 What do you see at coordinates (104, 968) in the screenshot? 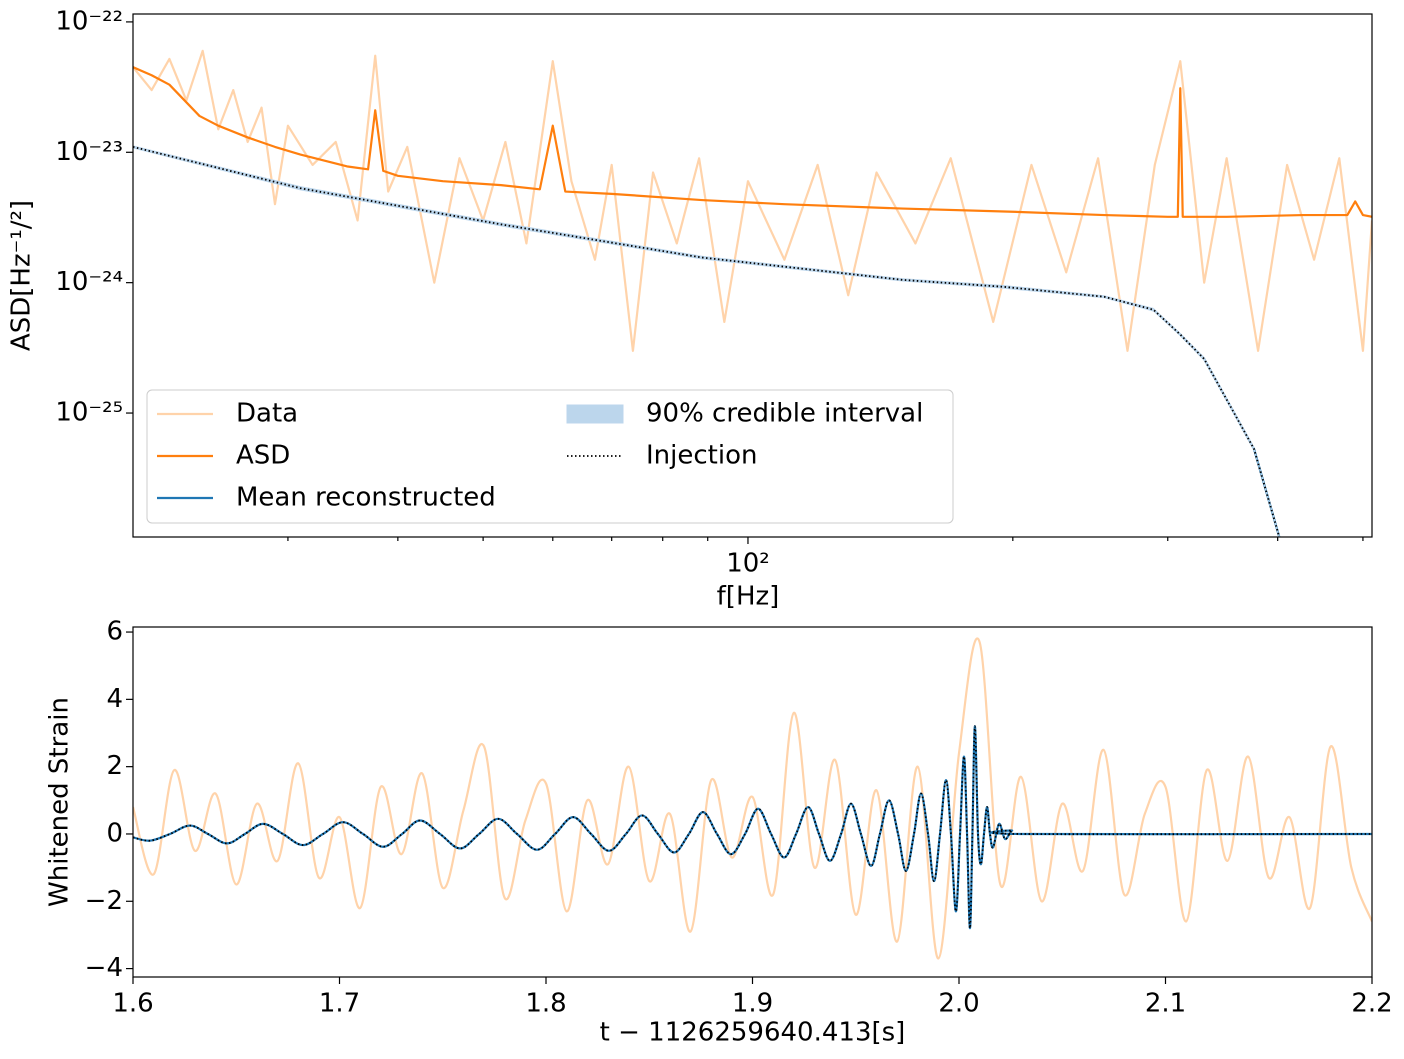
I see `y-tick-label: −4` at bounding box center [104, 968].